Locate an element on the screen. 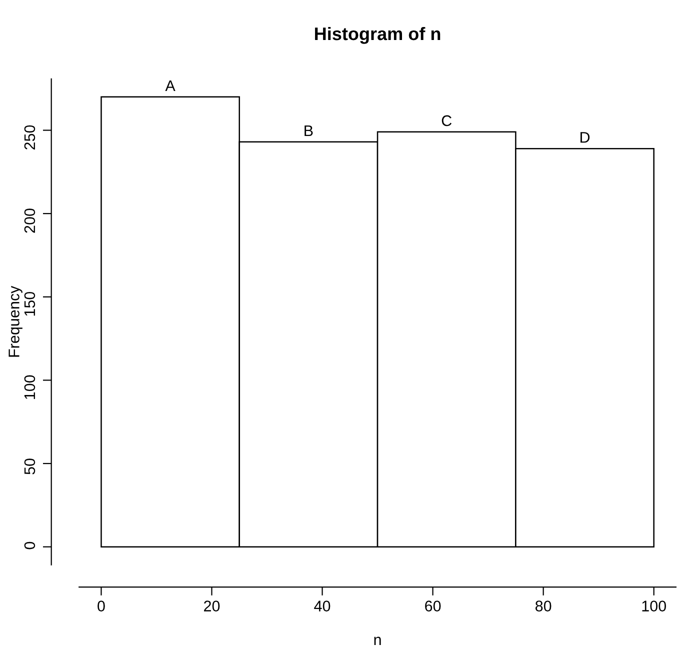 The height and width of the screenshot is (647, 694). chart-title: Histogram of n is located at coordinates (377, 35).